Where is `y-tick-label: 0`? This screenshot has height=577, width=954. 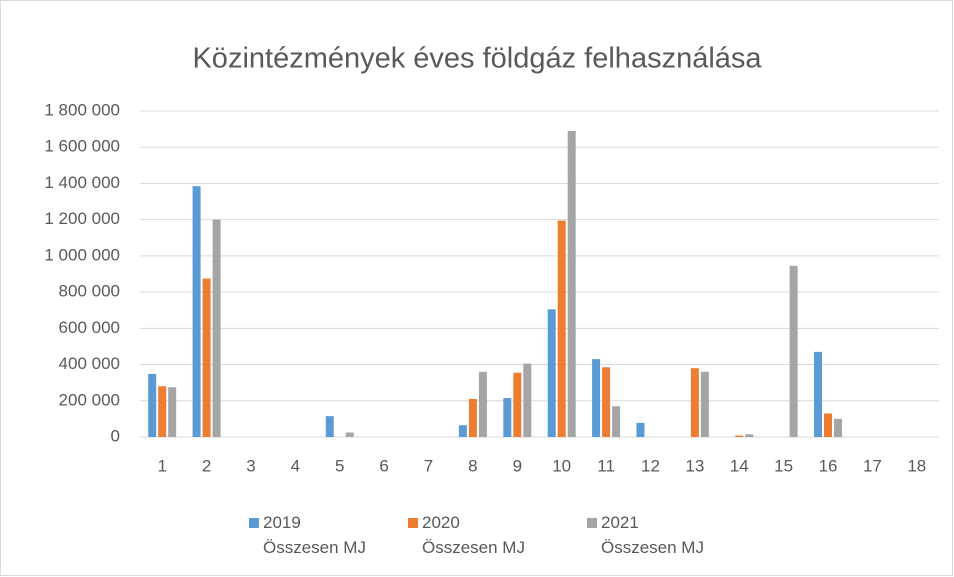 y-tick-label: 0 is located at coordinates (115, 435).